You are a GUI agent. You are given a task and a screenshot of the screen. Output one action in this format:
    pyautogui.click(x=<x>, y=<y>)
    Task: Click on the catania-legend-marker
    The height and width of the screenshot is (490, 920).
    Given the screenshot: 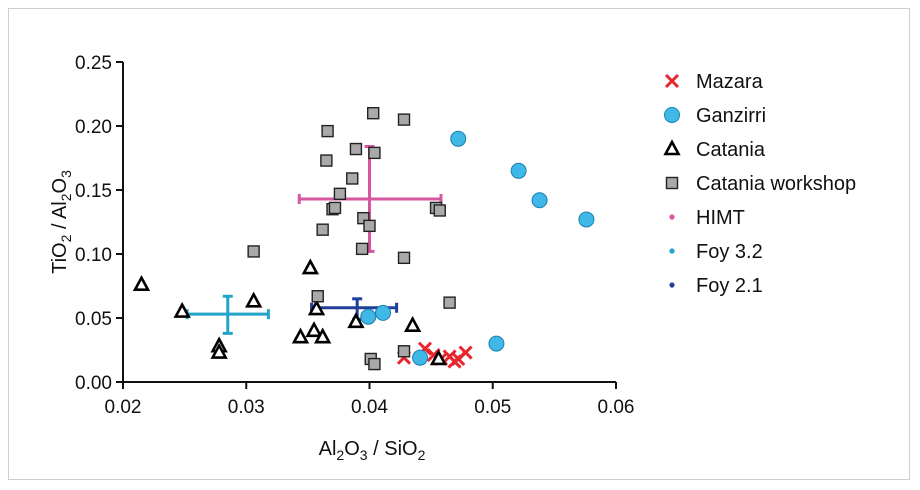 What is the action you would take?
    pyautogui.click(x=672, y=147)
    